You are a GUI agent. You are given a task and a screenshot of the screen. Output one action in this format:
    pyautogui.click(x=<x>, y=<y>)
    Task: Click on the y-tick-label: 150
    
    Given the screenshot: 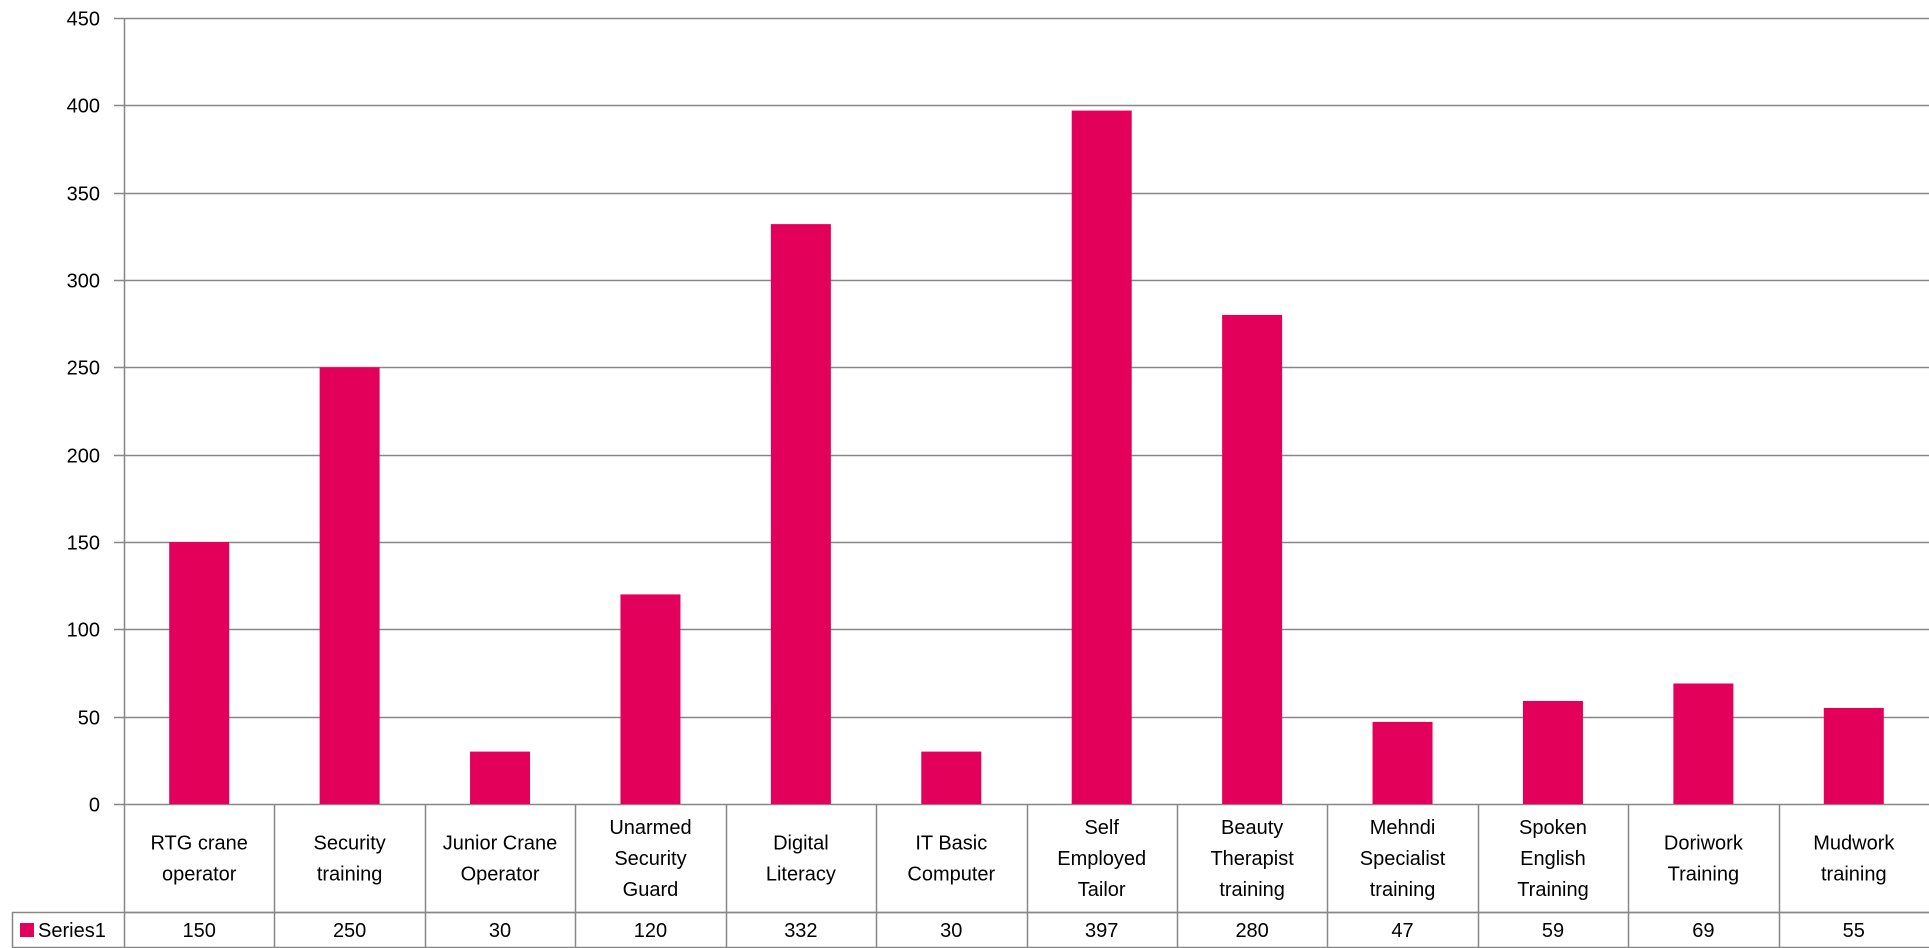 What is the action you would take?
    pyautogui.click(x=83, y=544)
    